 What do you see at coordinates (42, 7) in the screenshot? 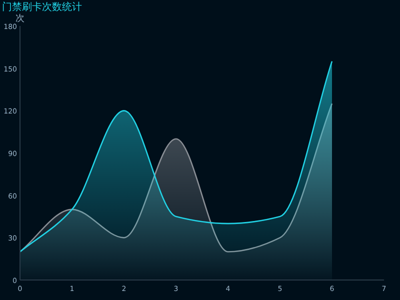
I see `chart-title: 门禁刷卡次数统计` at bounding box center [42, 7].